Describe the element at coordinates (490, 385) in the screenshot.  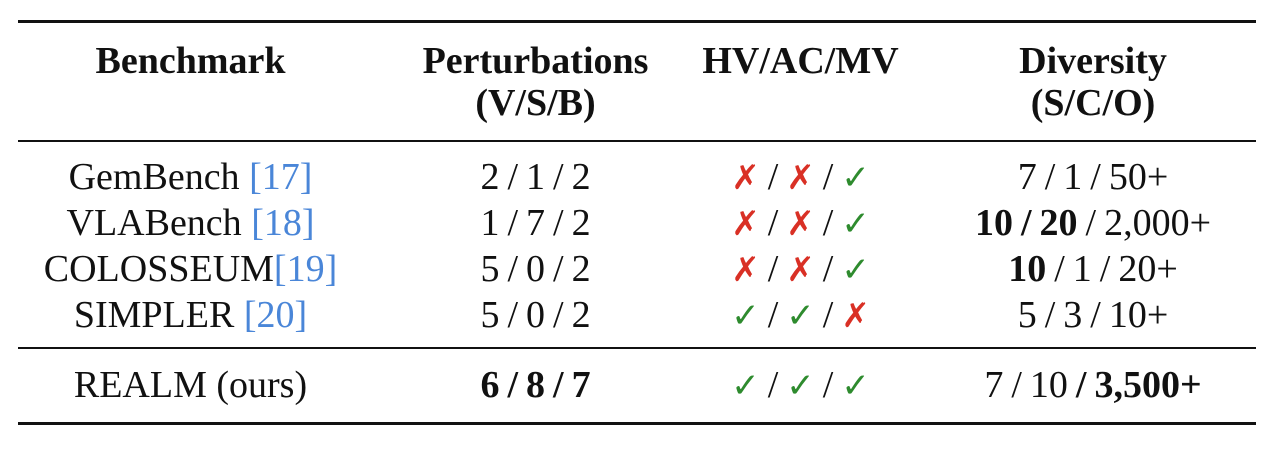
I see `perturbation-count: 6` at that location.